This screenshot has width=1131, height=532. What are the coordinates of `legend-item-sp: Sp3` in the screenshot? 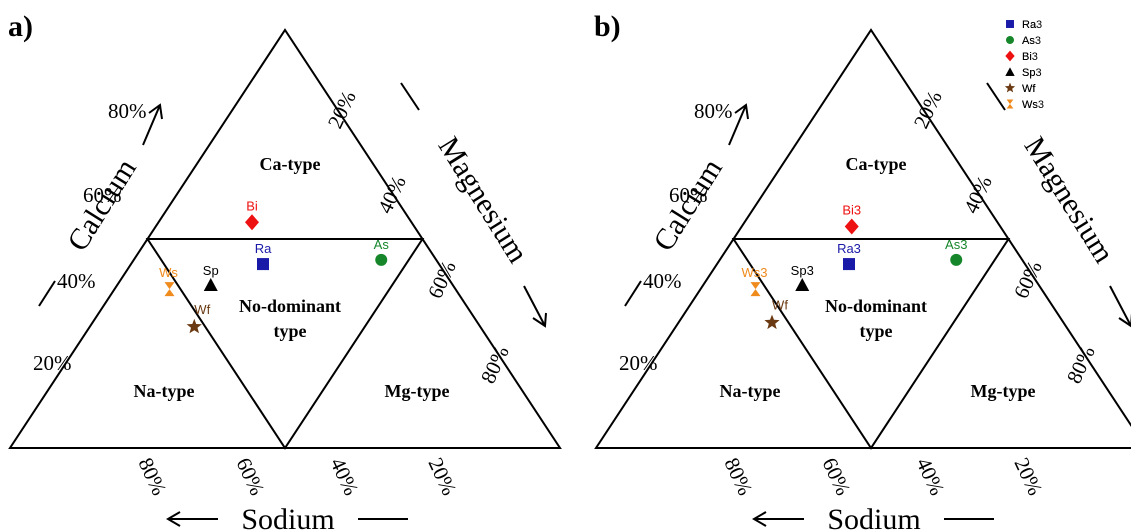 It's located at (1023, 73).